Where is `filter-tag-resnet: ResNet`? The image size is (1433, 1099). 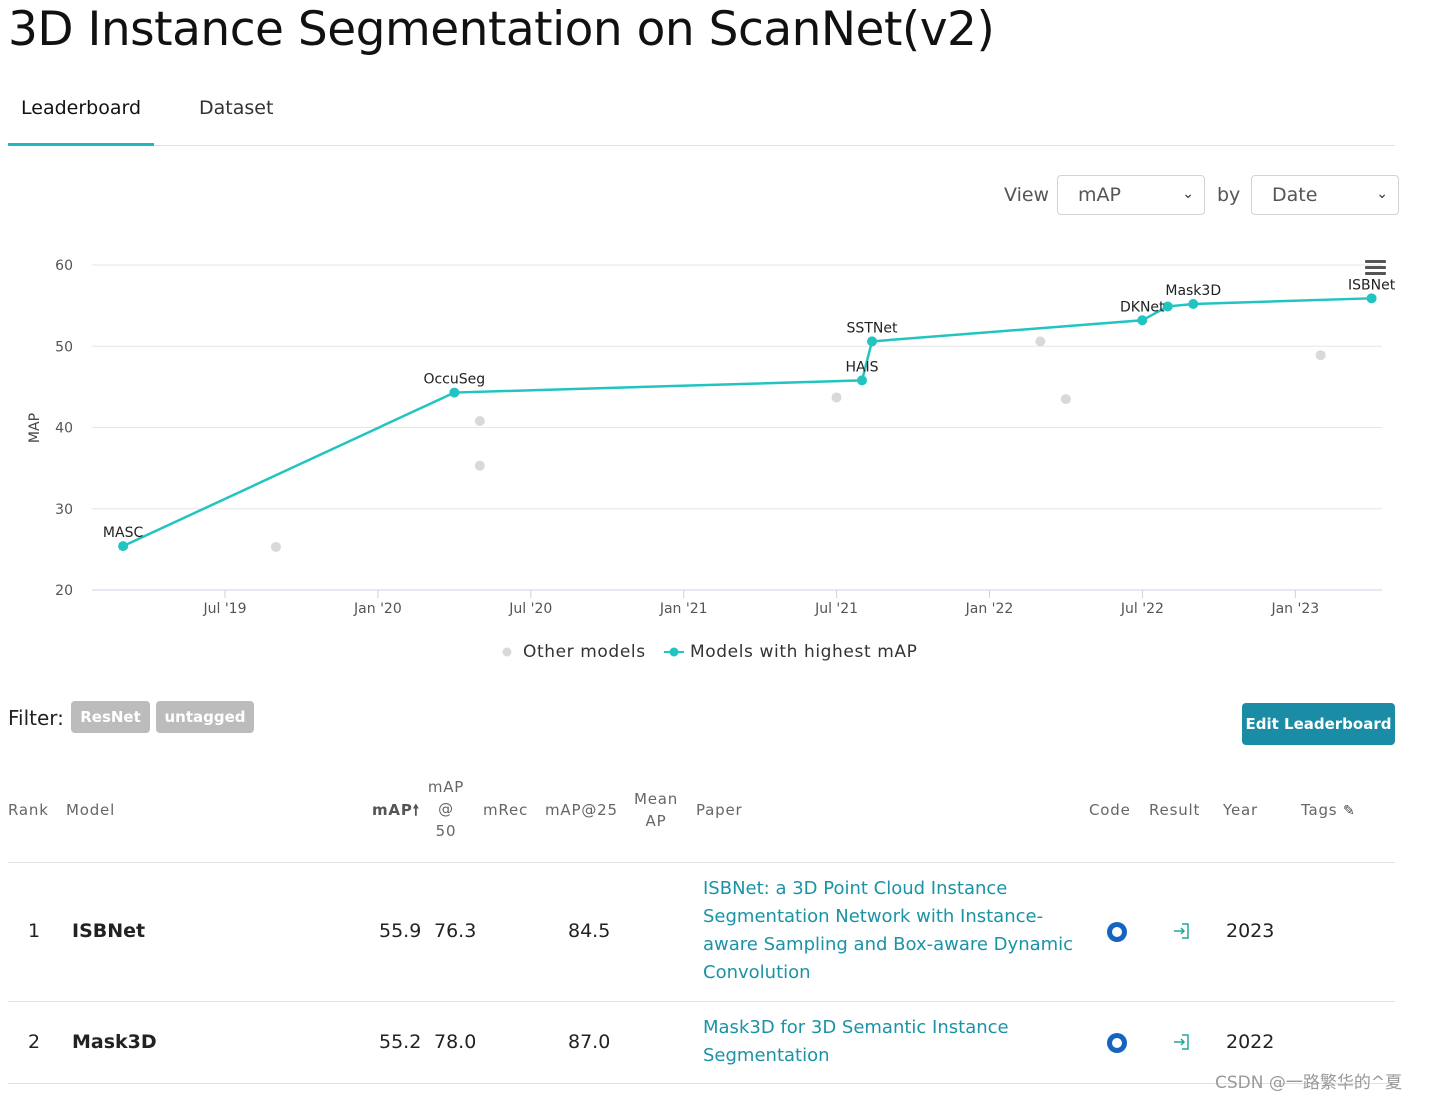
filter-tag-resnet: ResNet is located at coordinates (110, 717).